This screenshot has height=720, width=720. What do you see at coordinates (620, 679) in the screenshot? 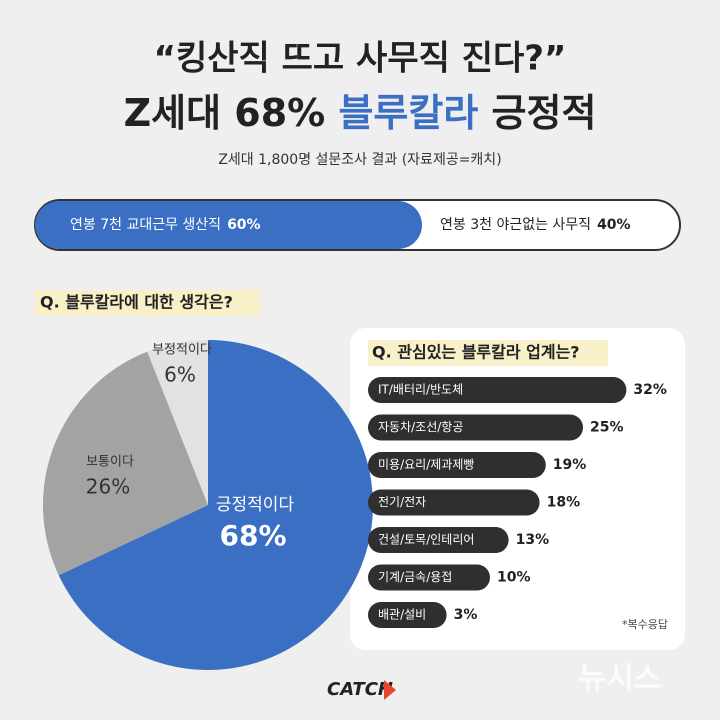
I see `watermark: 뉴시스` at bounding box center [620, 679].